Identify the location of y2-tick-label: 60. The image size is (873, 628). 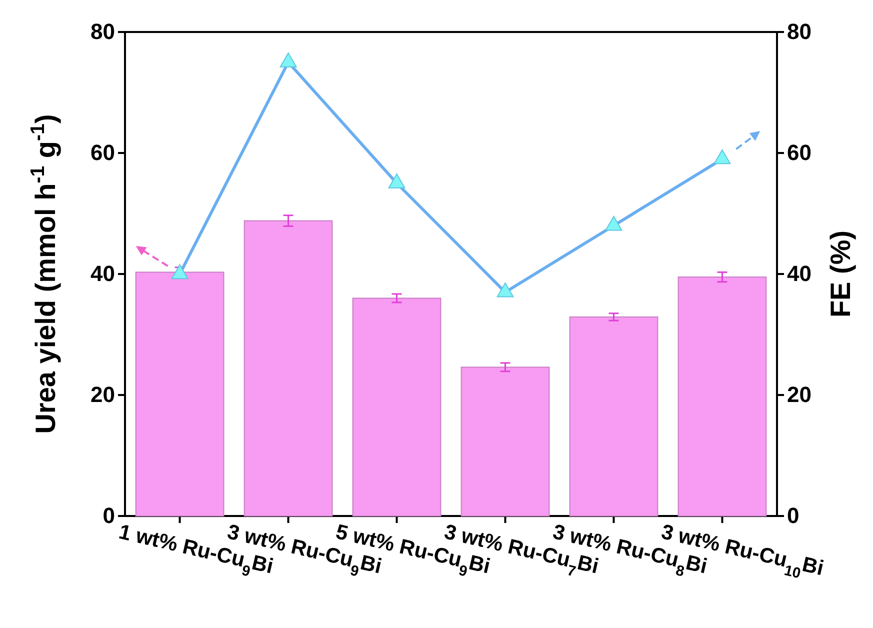
(799, 153).